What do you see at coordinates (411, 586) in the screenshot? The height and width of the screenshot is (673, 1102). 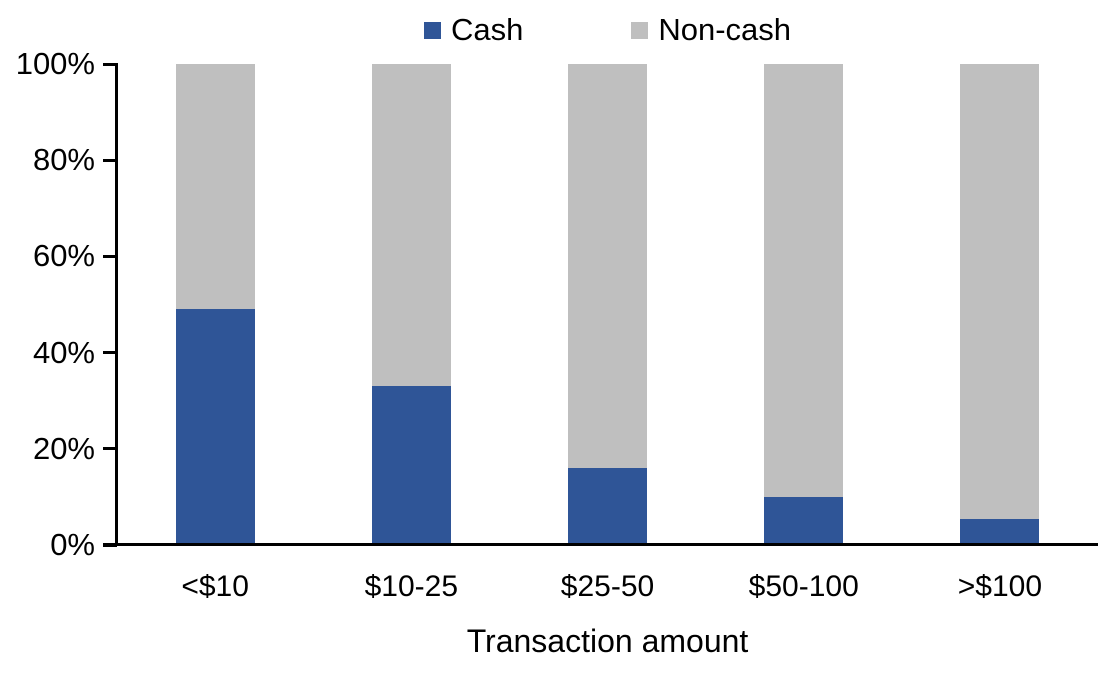 I see `x-tick-label: $10-25` at bounding box center [411, 586].